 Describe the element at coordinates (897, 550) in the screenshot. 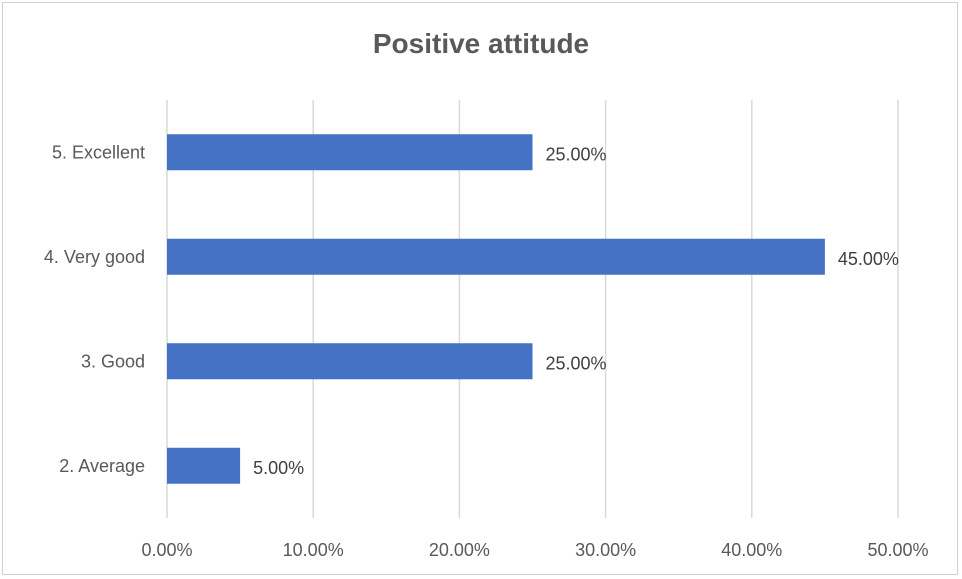

I see `x-tick-label: 50.00%` at that location.